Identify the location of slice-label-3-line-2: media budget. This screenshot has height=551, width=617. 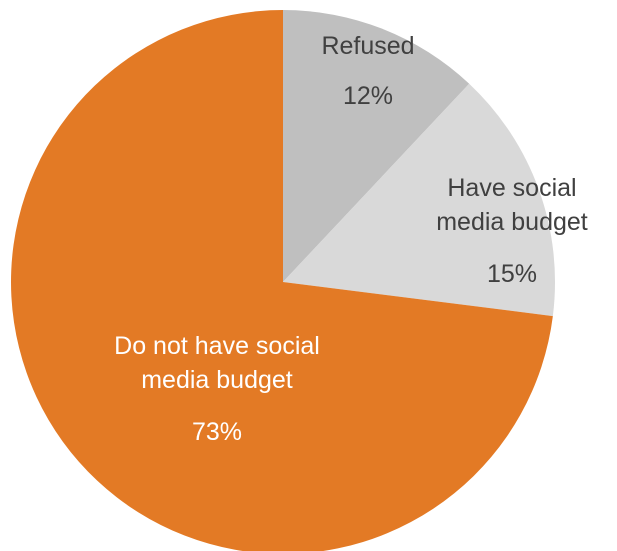
(217, 380).